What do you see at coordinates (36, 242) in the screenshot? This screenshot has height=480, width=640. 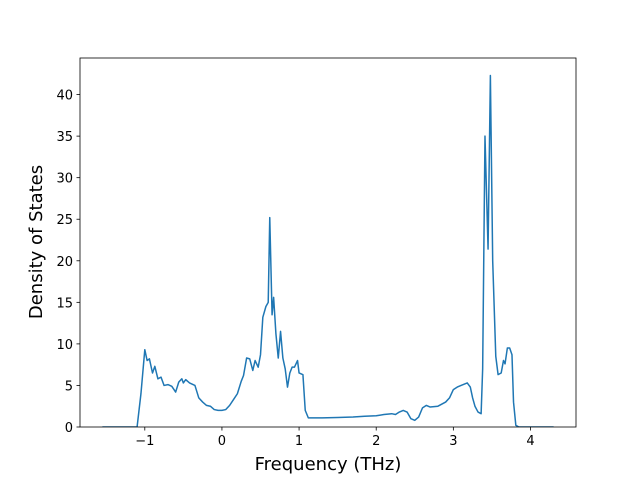 I see `y-axis-label: Density of States` at bounding box center [36, 242].